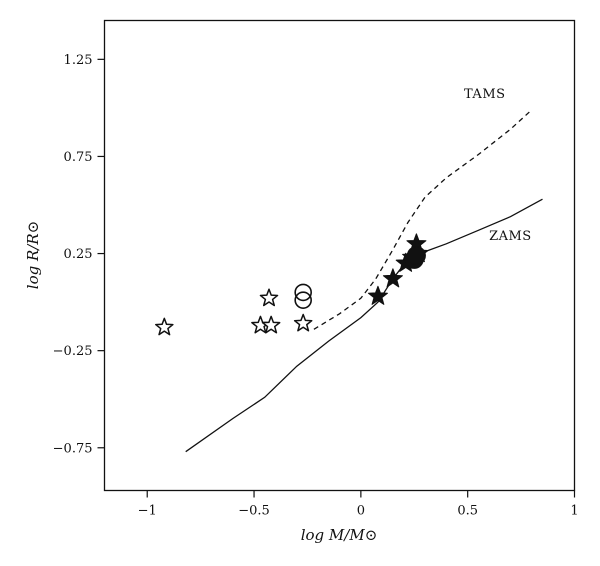 This screenshot has height=566, width=600. I want to click on tams-label: TAMS, so click(485, 94).